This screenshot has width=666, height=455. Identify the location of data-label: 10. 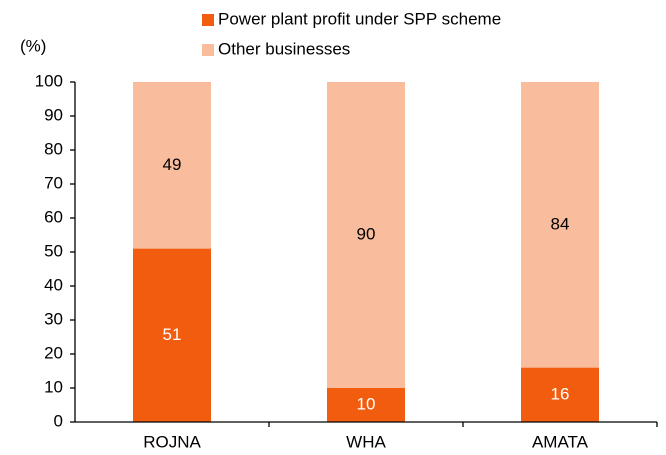
(366, 403).